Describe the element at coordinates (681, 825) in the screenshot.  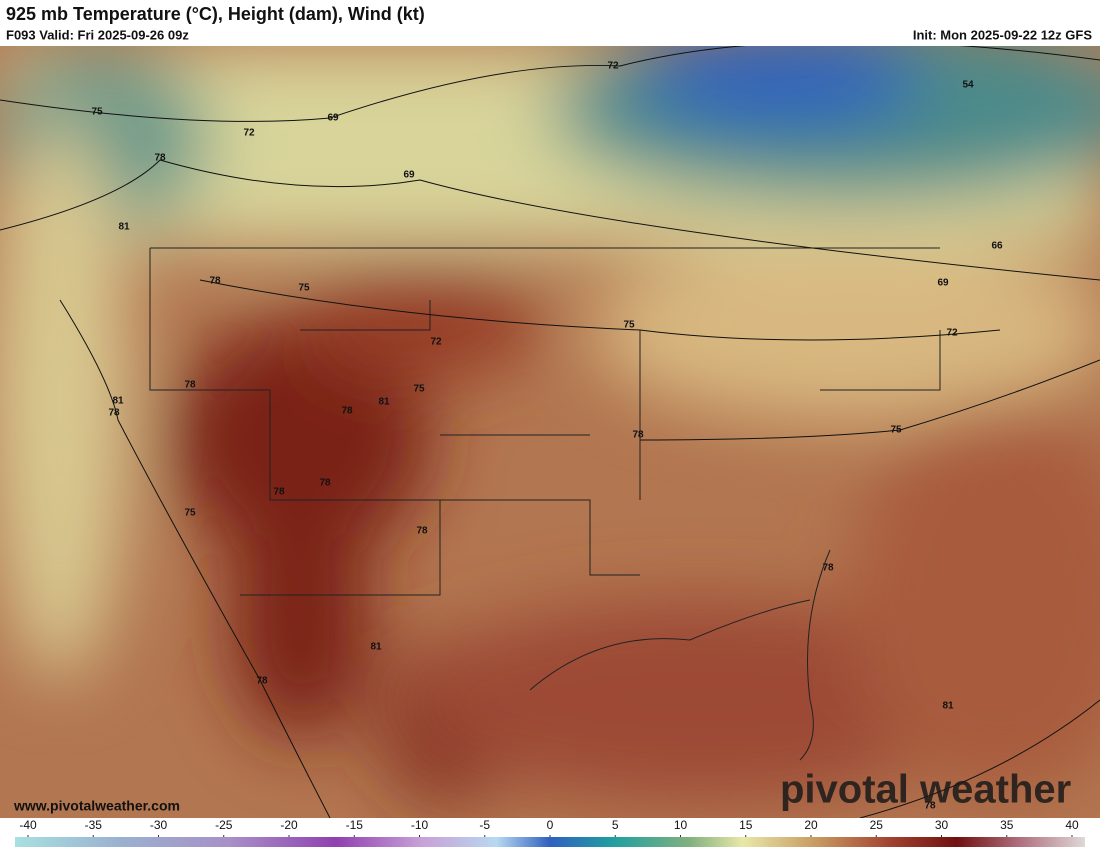
I see `colorbar-tick-label: 10` at that location.